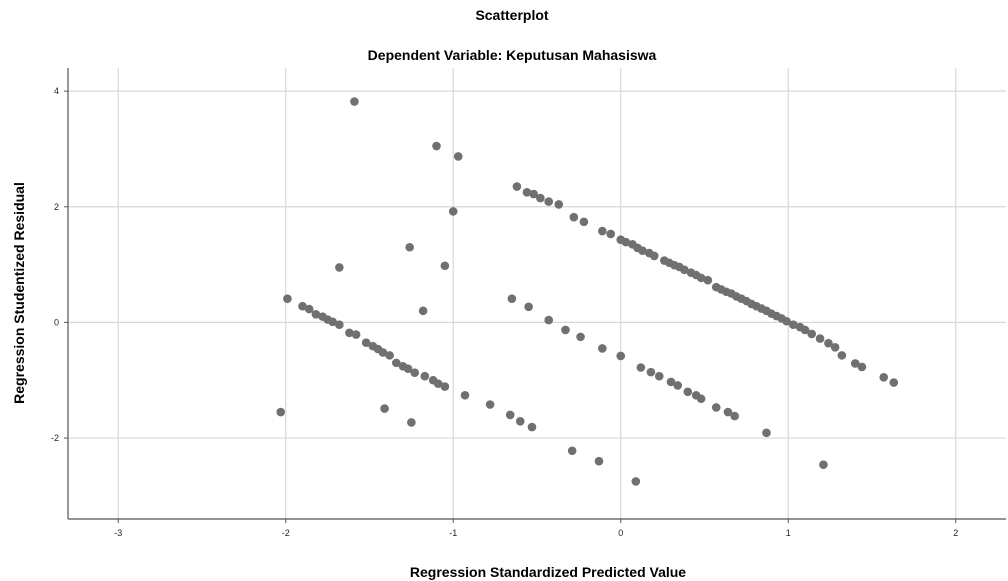 This screenshot has width=1008, height=581. I want to click on x-tick-label: 0, so click(620, 533).